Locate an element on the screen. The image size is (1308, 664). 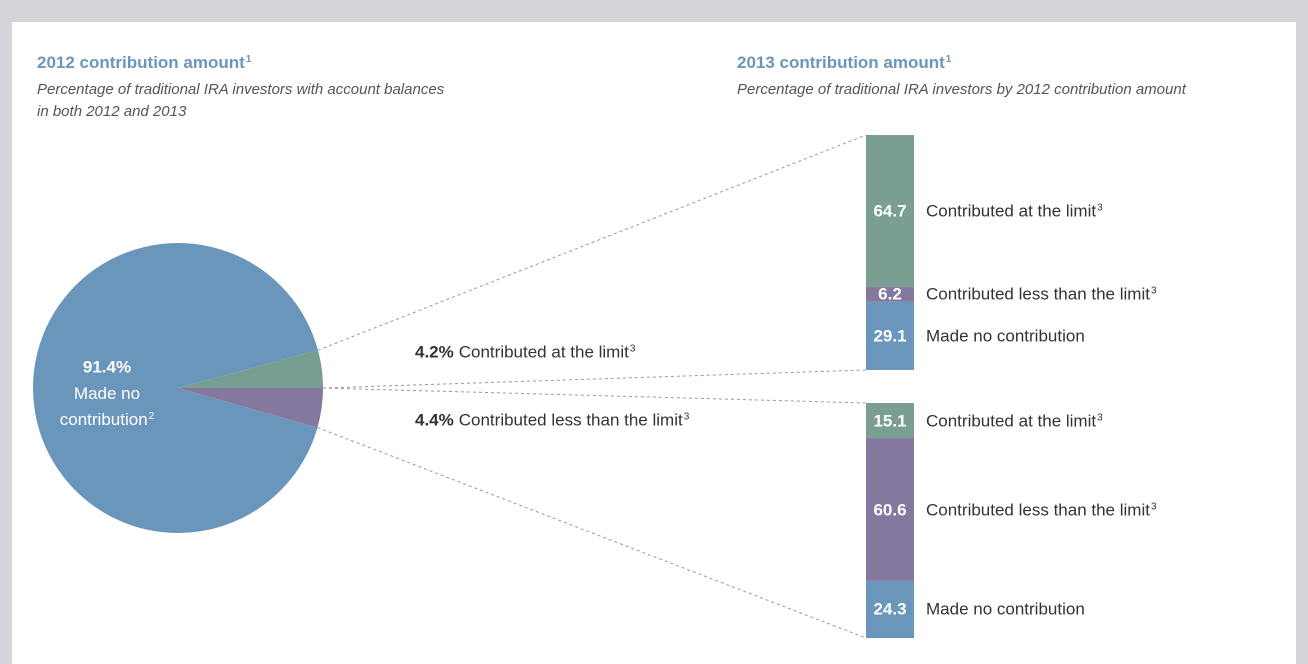
value-label: 91.4% is located at coordinates (107, 367).